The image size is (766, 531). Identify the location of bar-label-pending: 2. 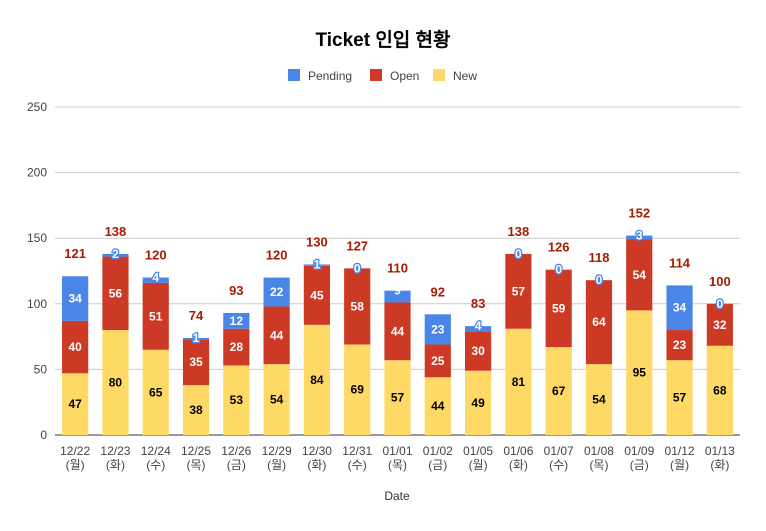
(115, 254).